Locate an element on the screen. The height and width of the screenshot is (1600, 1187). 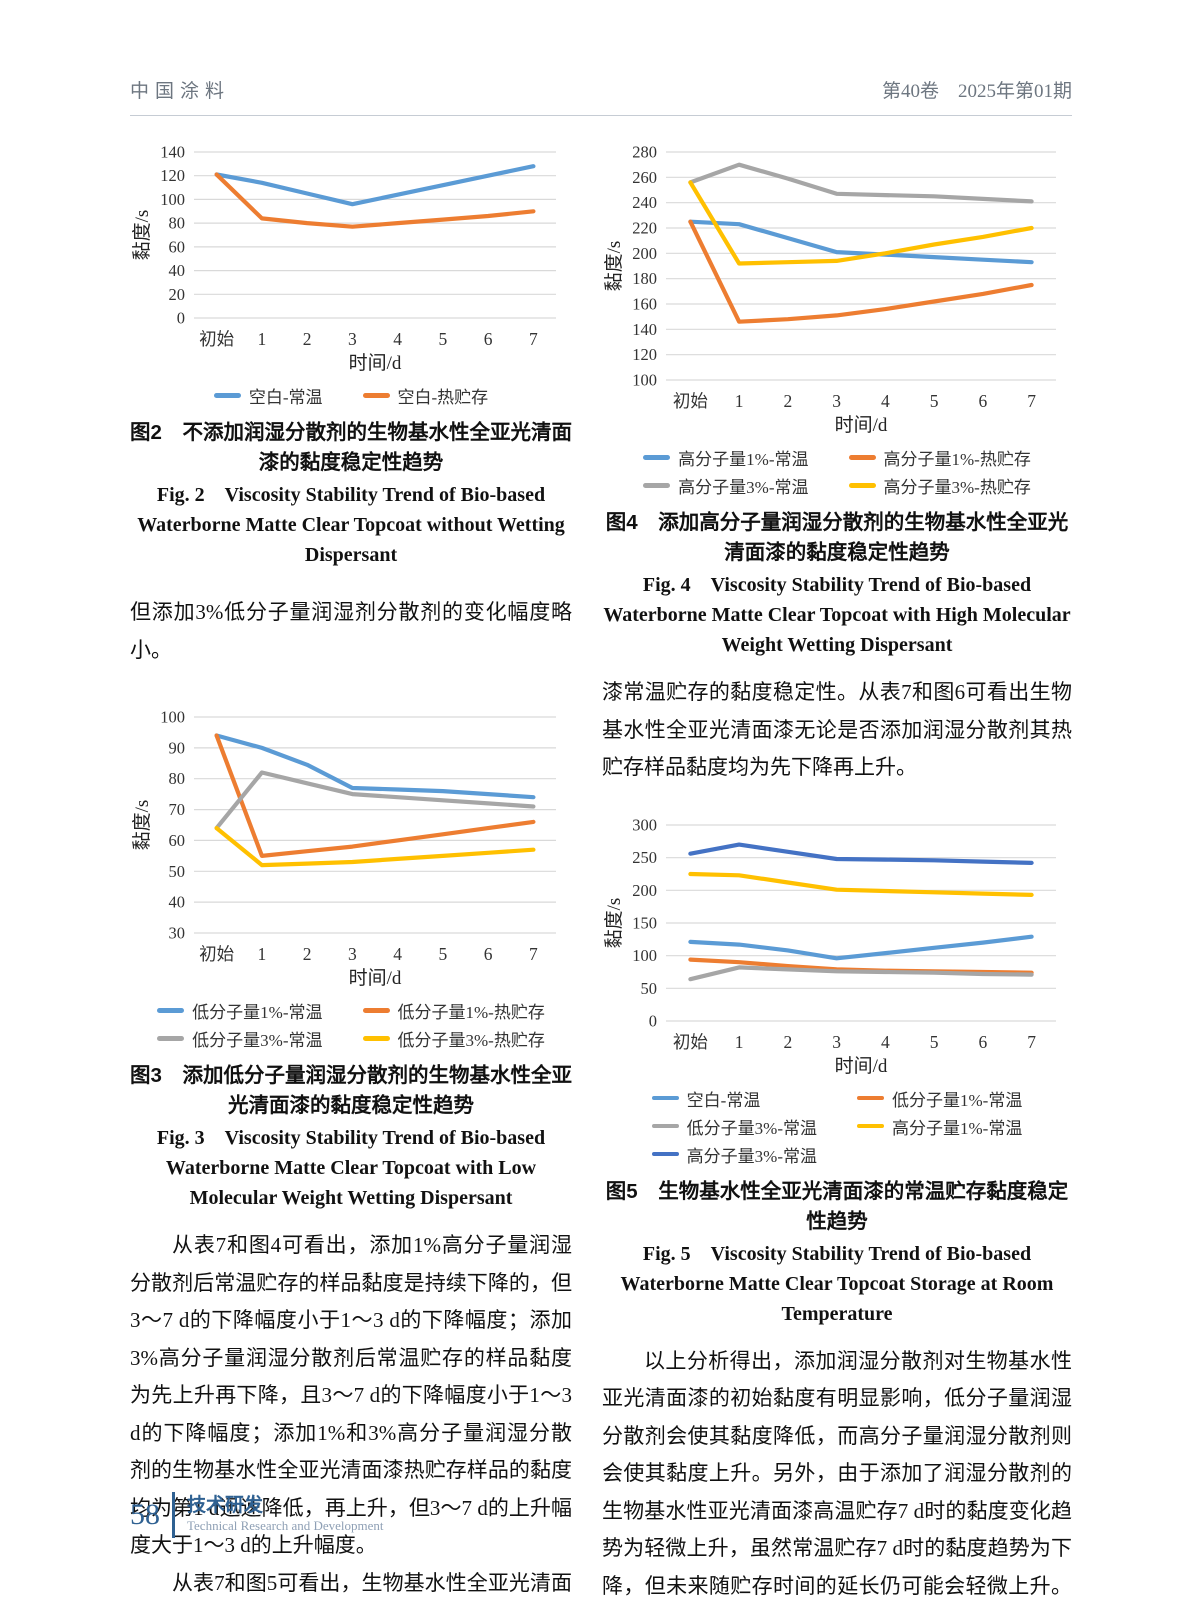
legend-item: 高分子量3%-热贮存 is located at coordinates (939, 485).